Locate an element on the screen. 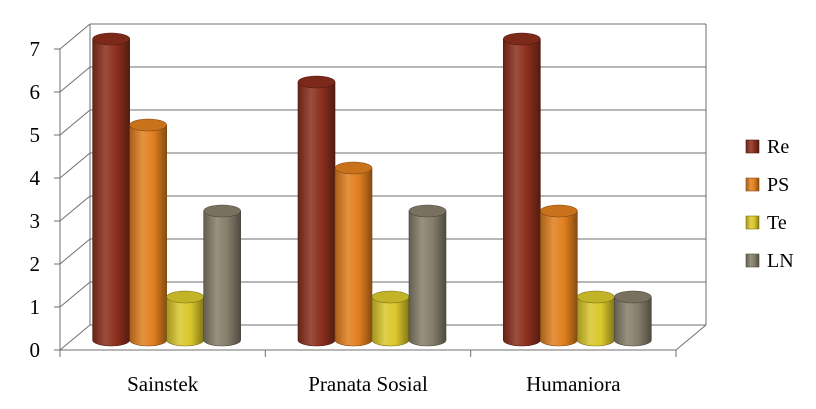 The image size is (816, 409). x-axis-category-labels: Sainstek Pranata Sosial Humaniora is located at coordinates (374, 384).